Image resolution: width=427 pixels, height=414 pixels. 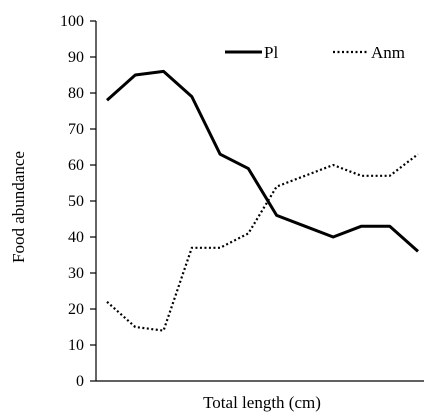 What do you see at coordinates (271, 52) in the screenshot?
I see `legend-label-pl: Pl` at bounding box center [271, 52].